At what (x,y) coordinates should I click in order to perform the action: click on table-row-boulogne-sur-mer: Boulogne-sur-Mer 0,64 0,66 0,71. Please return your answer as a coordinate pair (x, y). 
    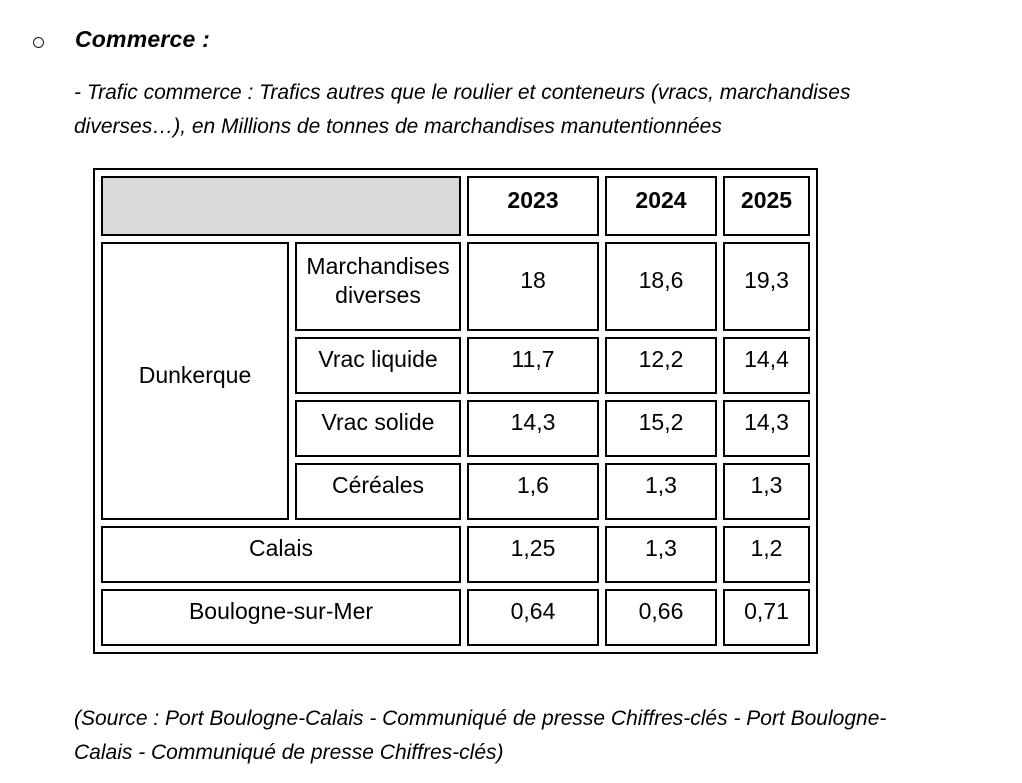
    Looking at the image, I should click on (455, 617).